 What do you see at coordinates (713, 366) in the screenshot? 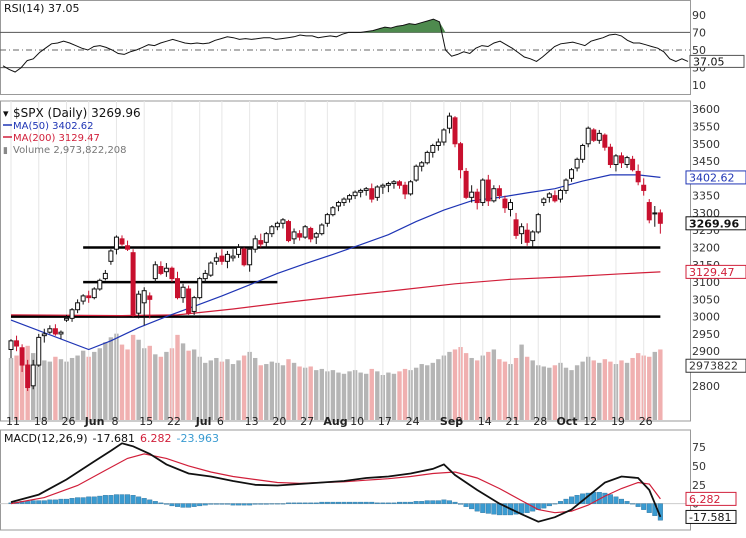
I see `price-value-tag: 2973822` at bounding box center [713, 366].